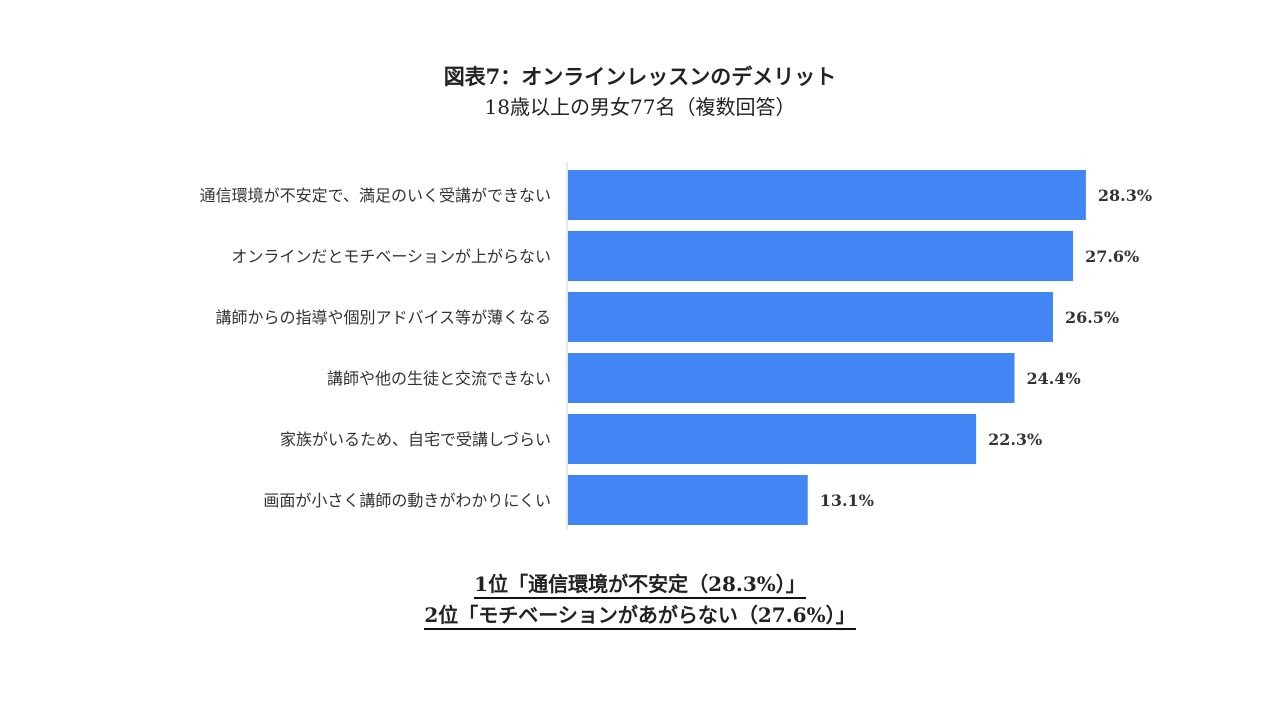 The height and width of the screenshot is (720, 1280). I want to click on category-label-5: 画面が小さく講師の動きがわかりにくい, so click(407, 500).